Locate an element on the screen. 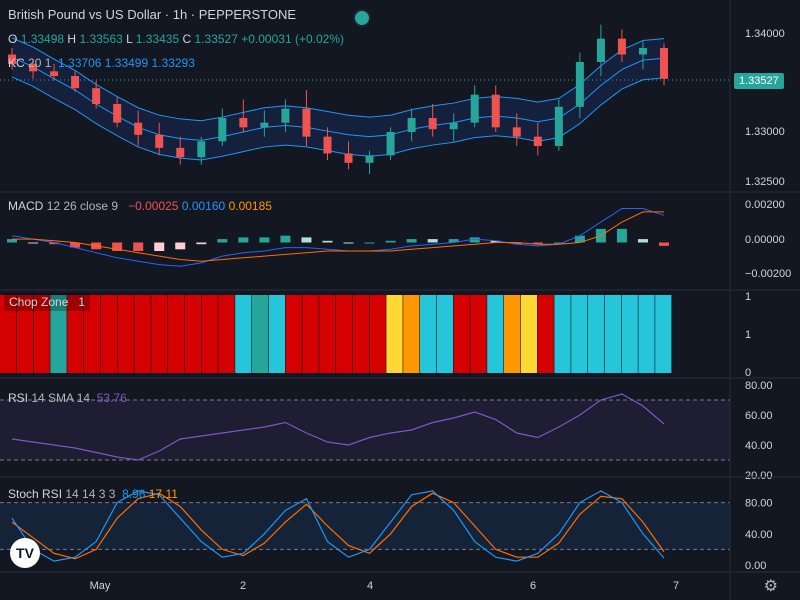 The width and height of the screenshot is (800, 600). tradingview-logo: TV is located at coordinates (25, 553).